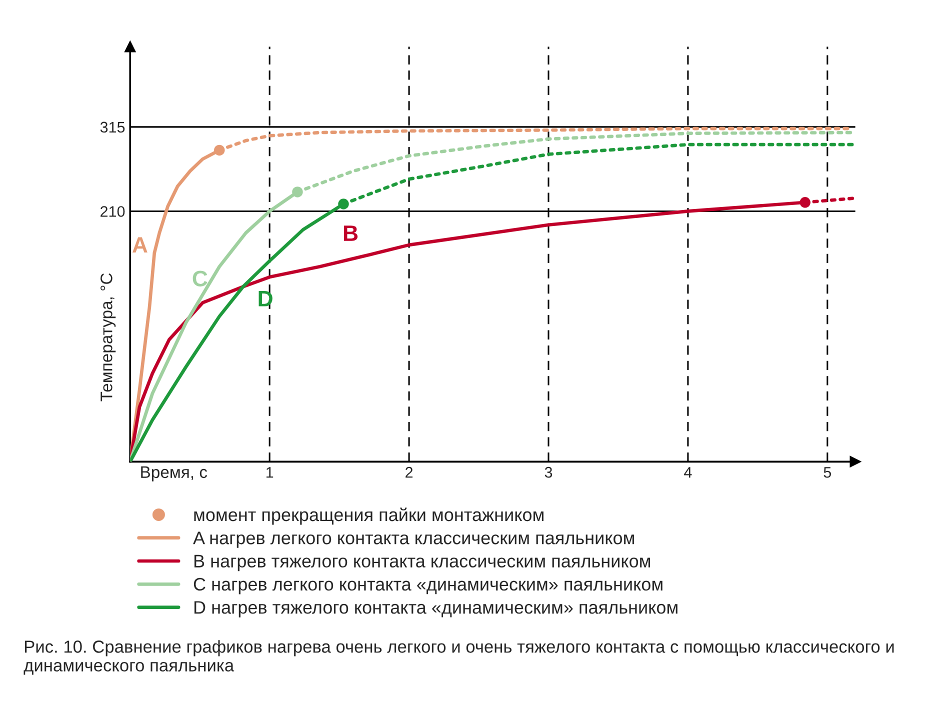 This screenshot has width=943, height=707. Describe the element at coordinates (459, 657) in the screenshot. I see `text: Рис. 10. Сравнение графиков нагрева очень легкого и очень тяжелого контакта с помощью классического и динамического паяльника` at that location.